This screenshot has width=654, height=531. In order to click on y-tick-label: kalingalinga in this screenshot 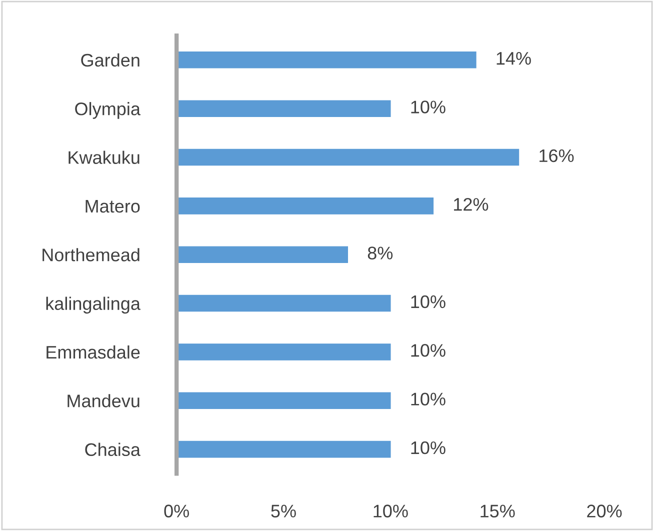, I will do `click(93, 305)`.